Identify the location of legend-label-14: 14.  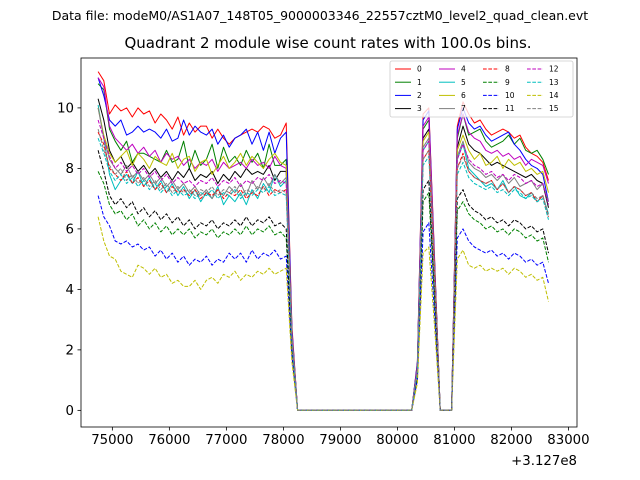
(554, 95).